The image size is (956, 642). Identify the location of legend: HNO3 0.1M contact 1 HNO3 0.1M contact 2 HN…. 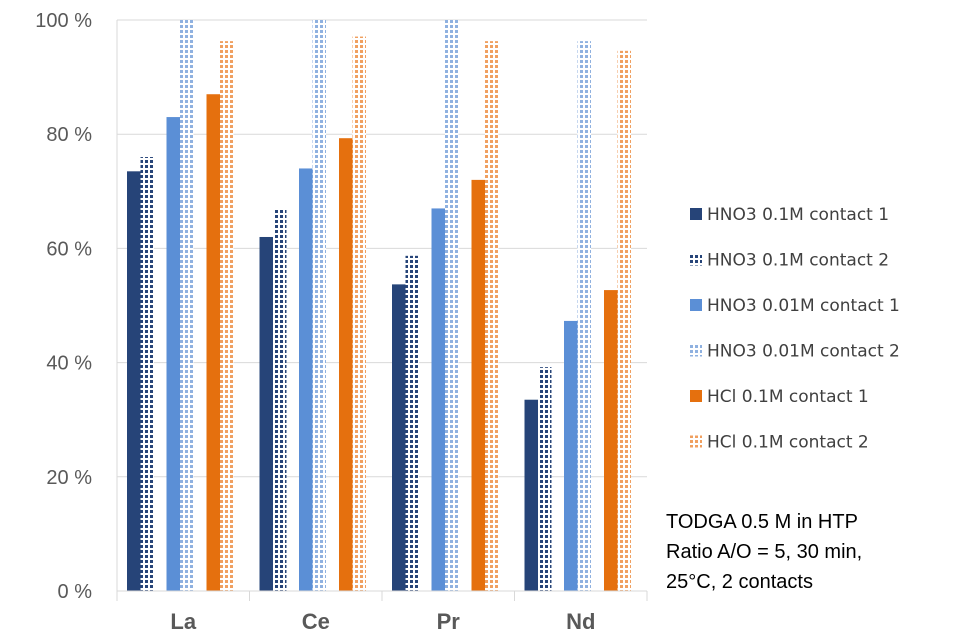
(795, 329).